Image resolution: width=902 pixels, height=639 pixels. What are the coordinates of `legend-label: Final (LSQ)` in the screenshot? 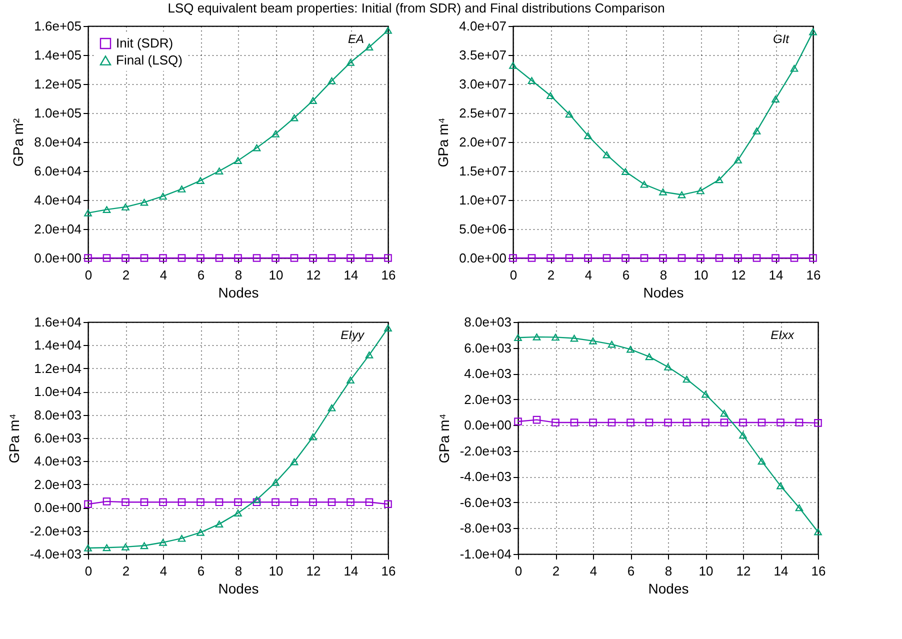 It's located at (149, 60).